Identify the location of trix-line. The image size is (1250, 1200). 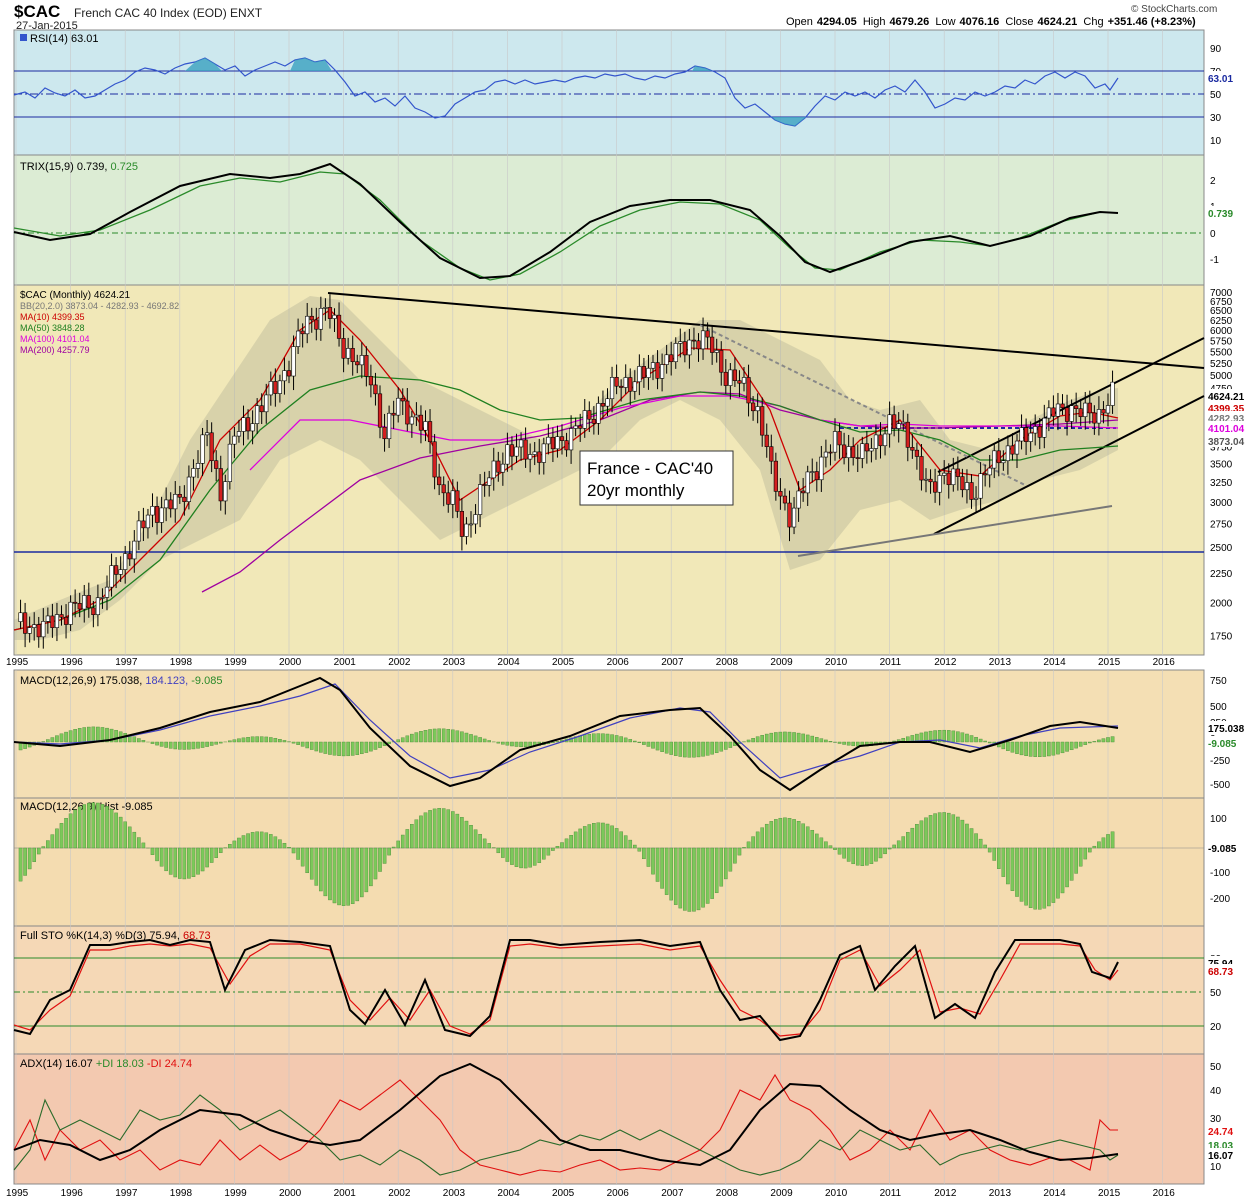
(566, 221).